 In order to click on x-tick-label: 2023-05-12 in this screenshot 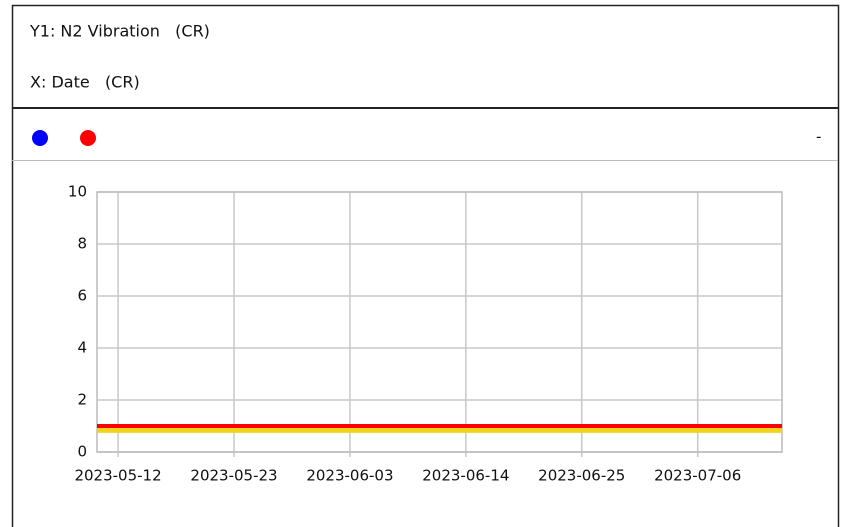, I will do `click(117, 476)`.